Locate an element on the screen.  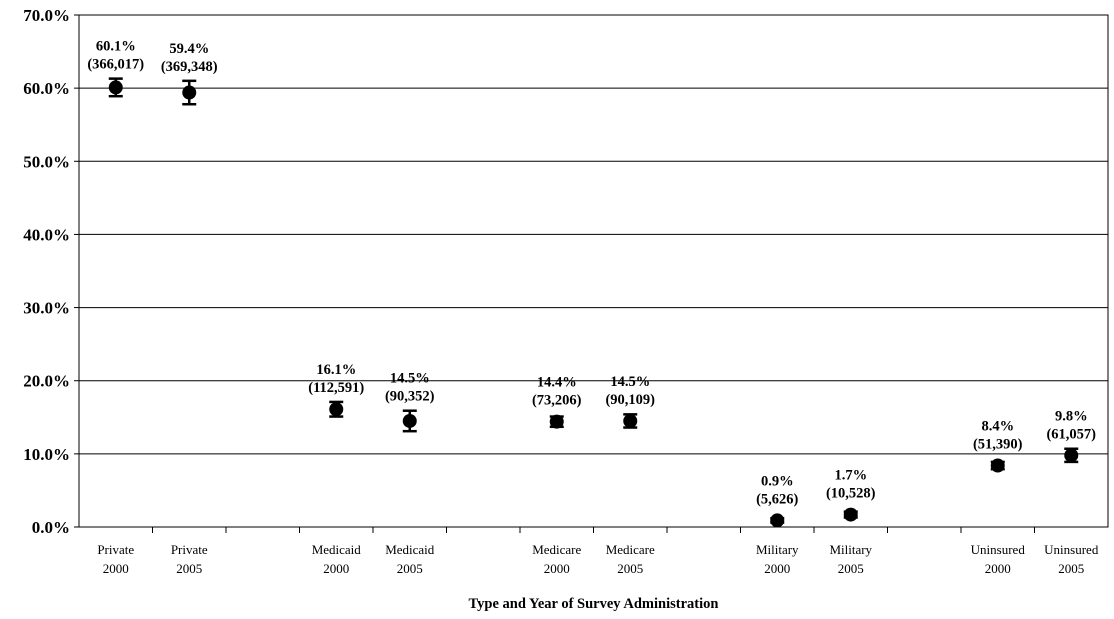
y-tick-labels: 0.0% 10.0% 20.0% 30.0% 40.0% 50.0% 60.0% 70.0% is located at coordinates (46, 271).